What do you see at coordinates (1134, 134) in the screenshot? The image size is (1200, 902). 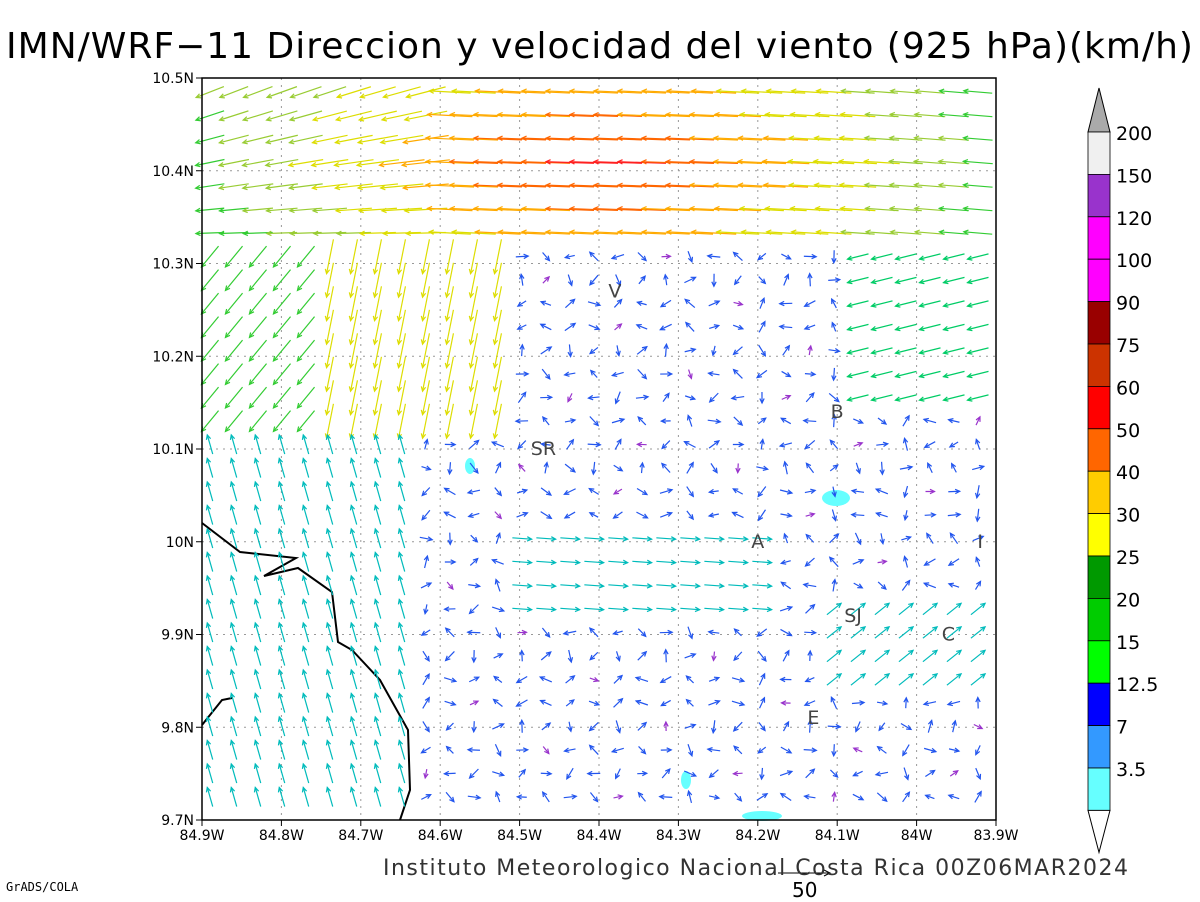 I see `colorbar-label: 200` at bounding box center [1134, 134].